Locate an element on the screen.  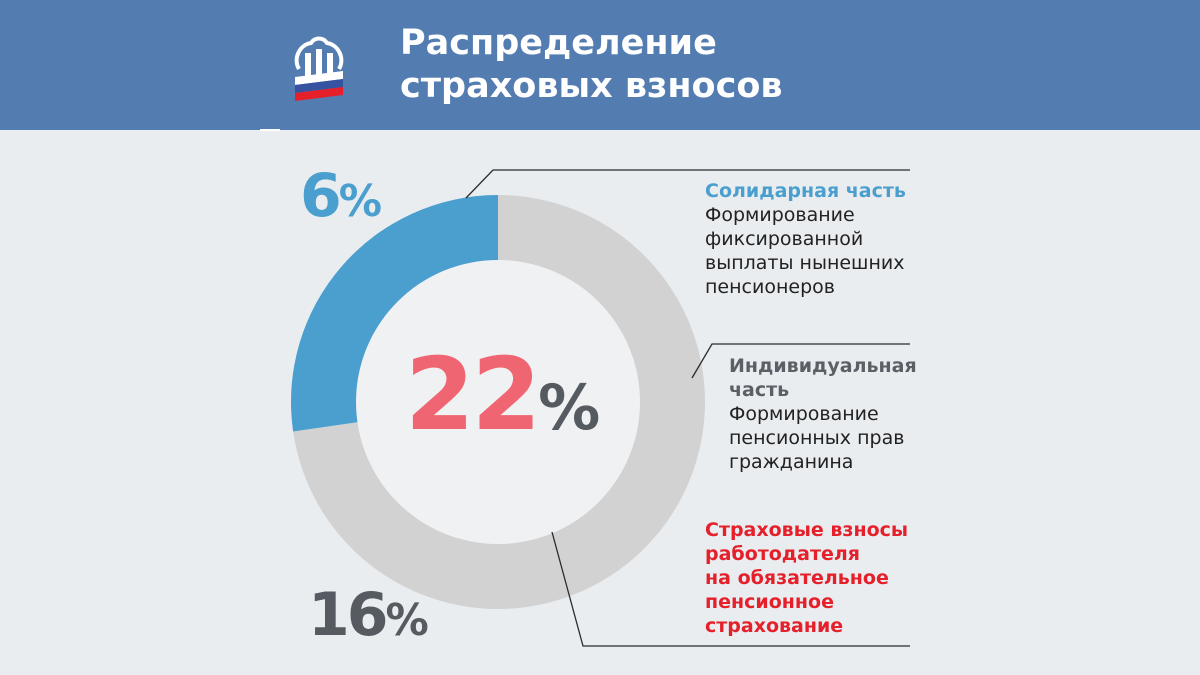
legend-contributions-line: на обязательное is located at coordinates (797, 578).